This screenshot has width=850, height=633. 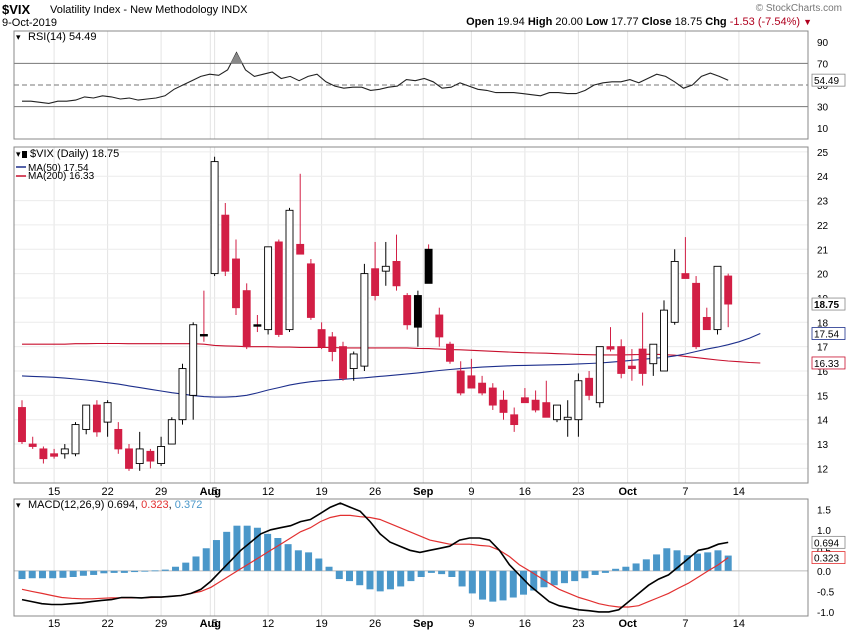 I want to click on macd-signal-badge-text: 0.323, so click(x=826, y=559).